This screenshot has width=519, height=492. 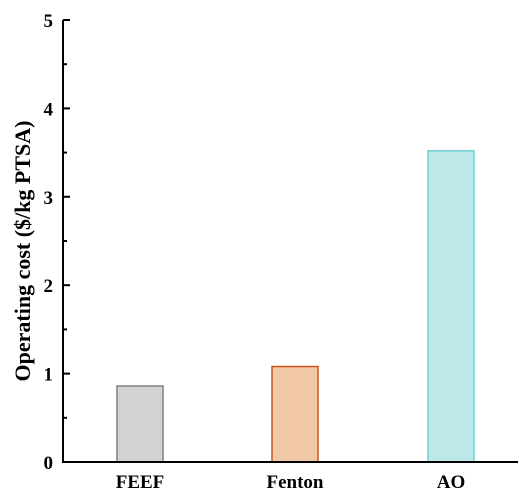 What do you see at coordinates (295, 414) in the screenshot?
I see `bar-fenton` at bounding box center [295, 414].